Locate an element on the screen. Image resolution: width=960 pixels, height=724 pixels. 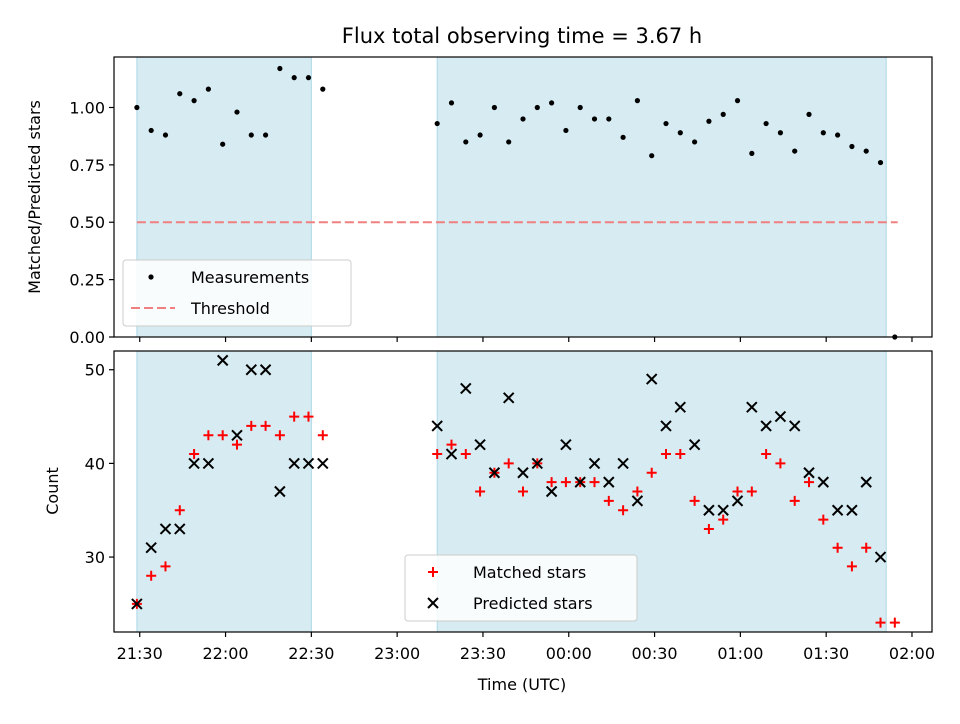
legend-label: Predicted stars is located at coordinates (533, 603).